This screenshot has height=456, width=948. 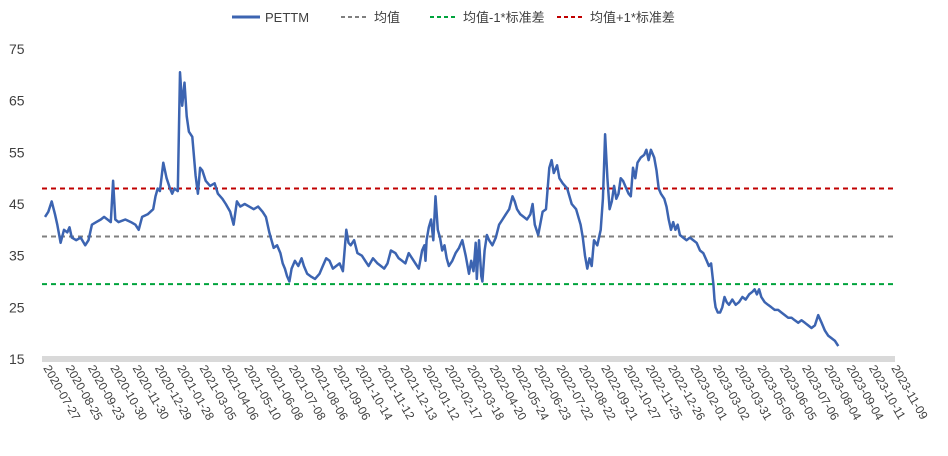 What do you see at coordinates (17, 49) in the screenshot?
I see `y-tick-label: 75` at bounding box center [17, 49].